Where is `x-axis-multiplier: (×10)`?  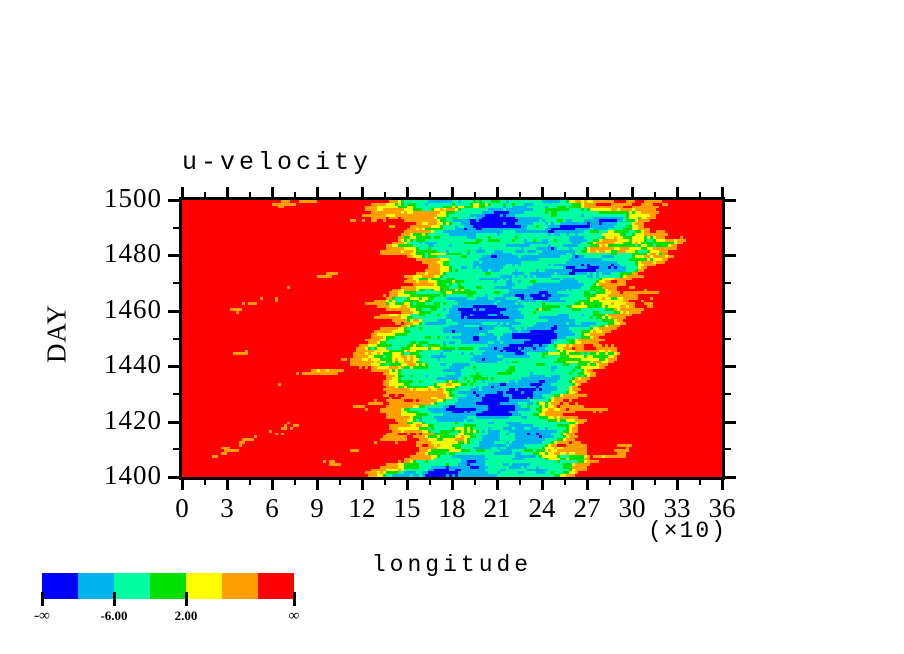
x-axis-multiplier: (×10) is located at coordinates (688, 531).